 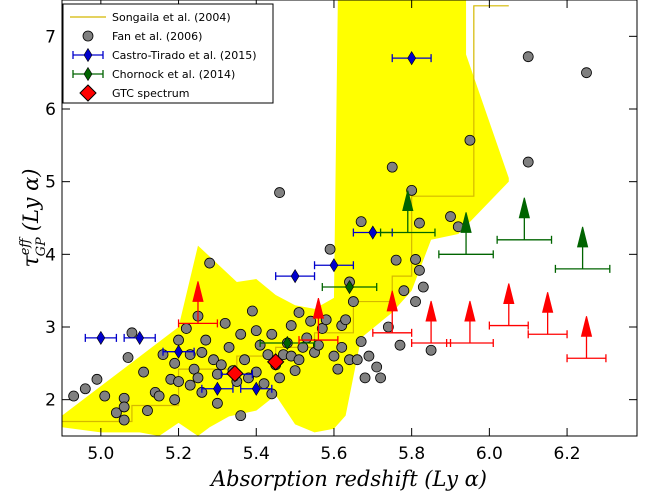 I want to click on x-axis-label: Absorption redshift (Ly α), so click(x=348, y=479).